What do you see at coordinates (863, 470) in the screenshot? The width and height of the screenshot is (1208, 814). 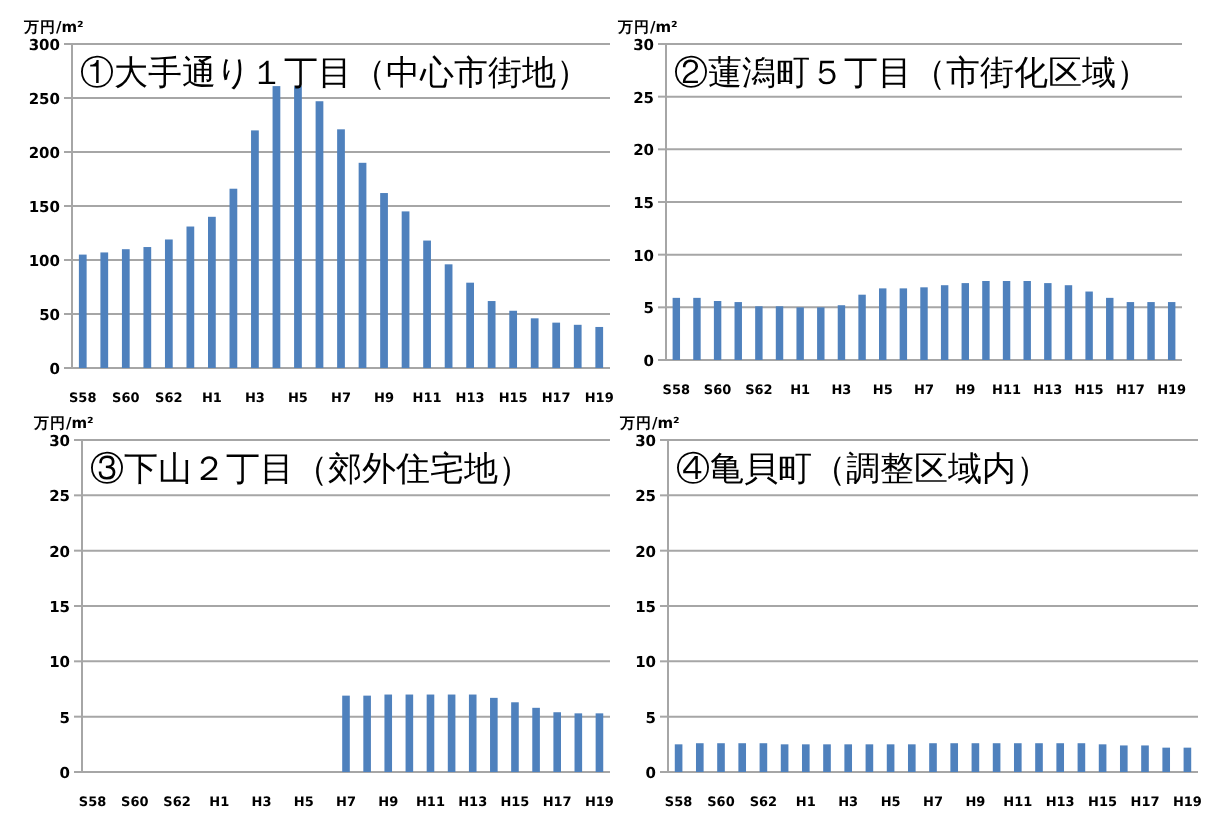 I see `chart-title: ④亀貝町（調整区域内）` at bounding box center [863, 470].